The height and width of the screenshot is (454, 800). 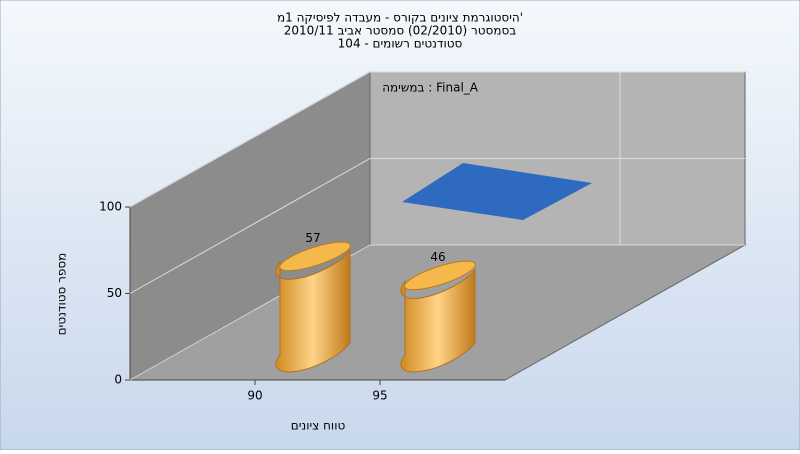 I want to click on x-tick-label: 95, so click(x=379, y=396).